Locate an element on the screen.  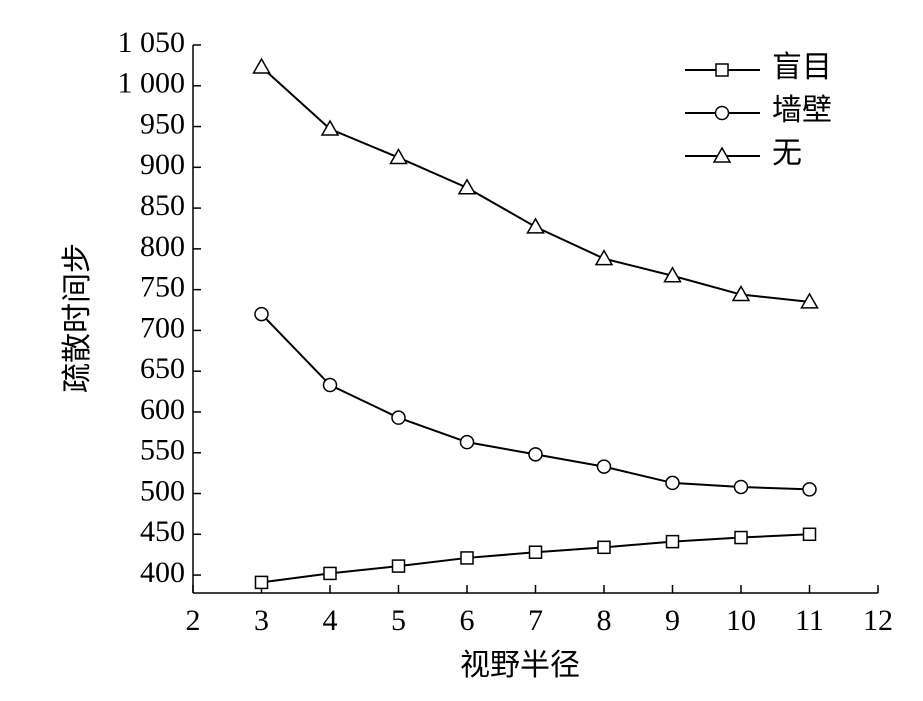
x-tick-label: 12 is located at coordinates (878, 620).